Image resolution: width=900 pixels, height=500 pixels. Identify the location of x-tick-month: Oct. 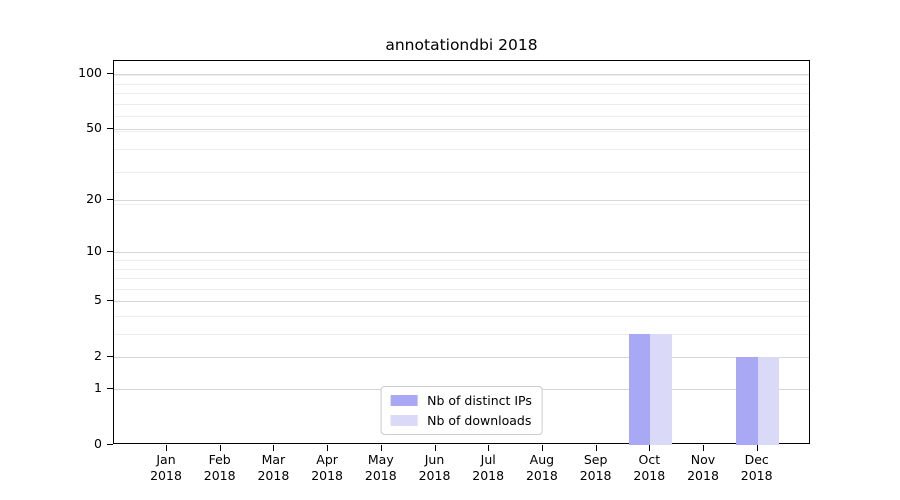
(649, 459).